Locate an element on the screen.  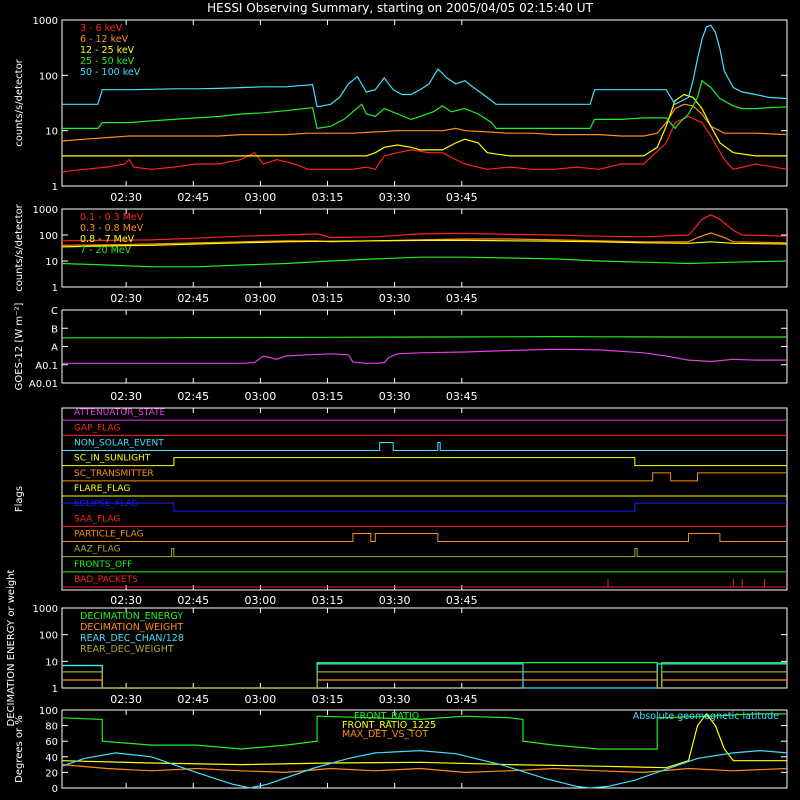
flag-label: ECLIPSE_FLAG is located at coordinates (106, 504).